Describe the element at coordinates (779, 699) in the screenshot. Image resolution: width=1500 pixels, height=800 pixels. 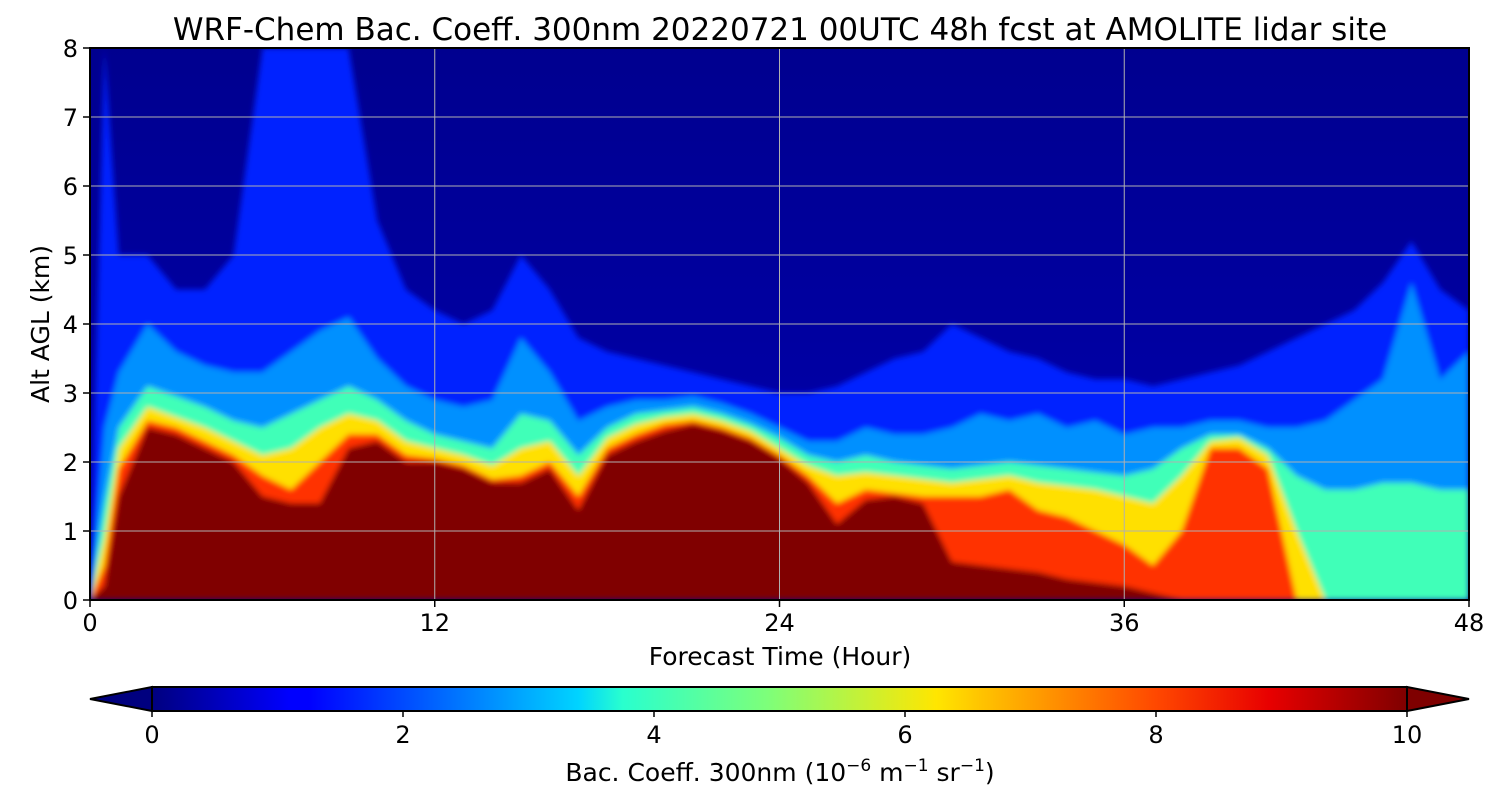
I see `colorbar-gradient` at that location.